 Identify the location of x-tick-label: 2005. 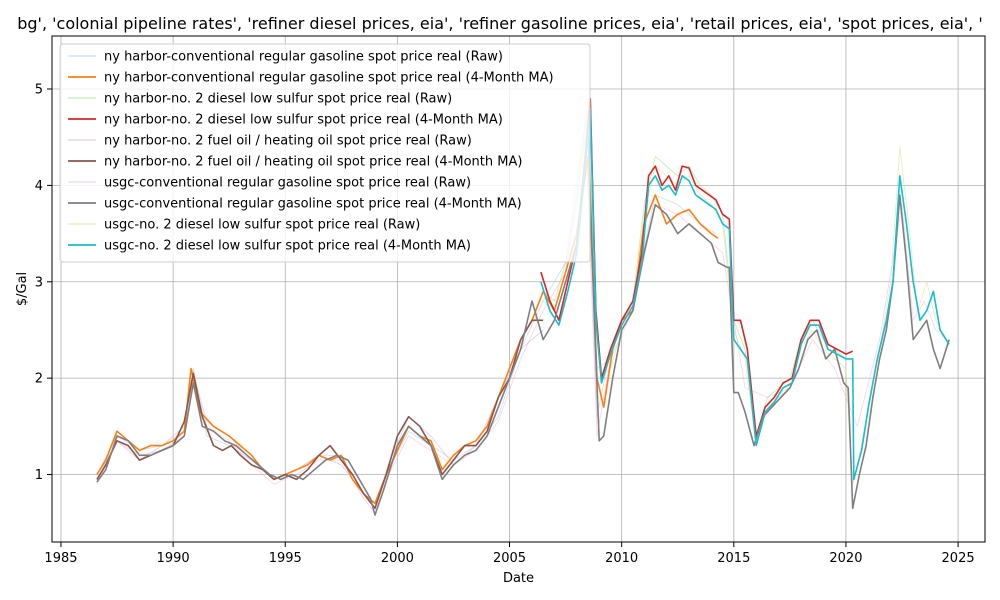
(509, 558).